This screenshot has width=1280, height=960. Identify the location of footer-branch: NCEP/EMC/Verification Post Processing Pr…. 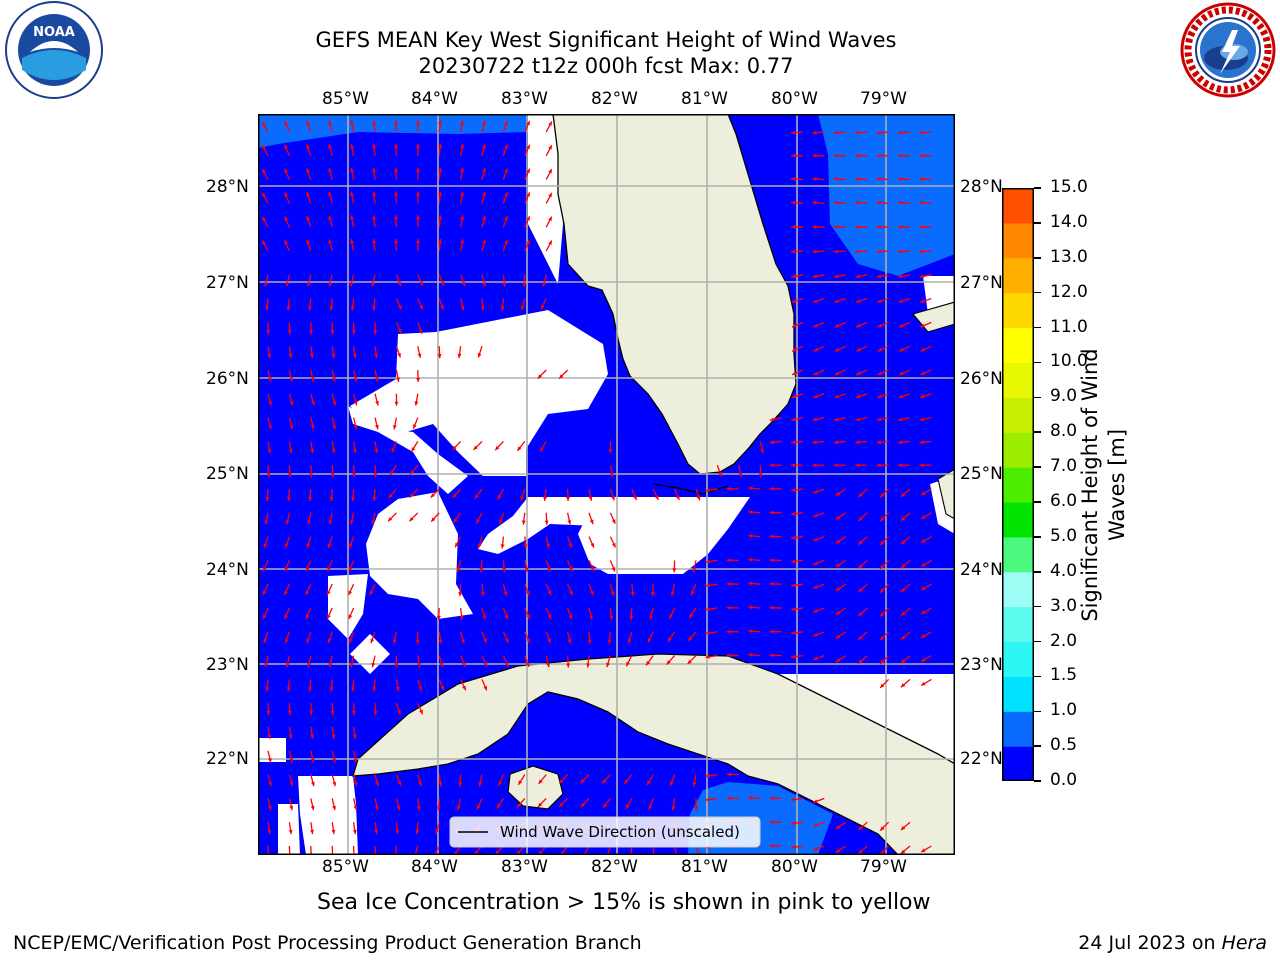
(327, 943).